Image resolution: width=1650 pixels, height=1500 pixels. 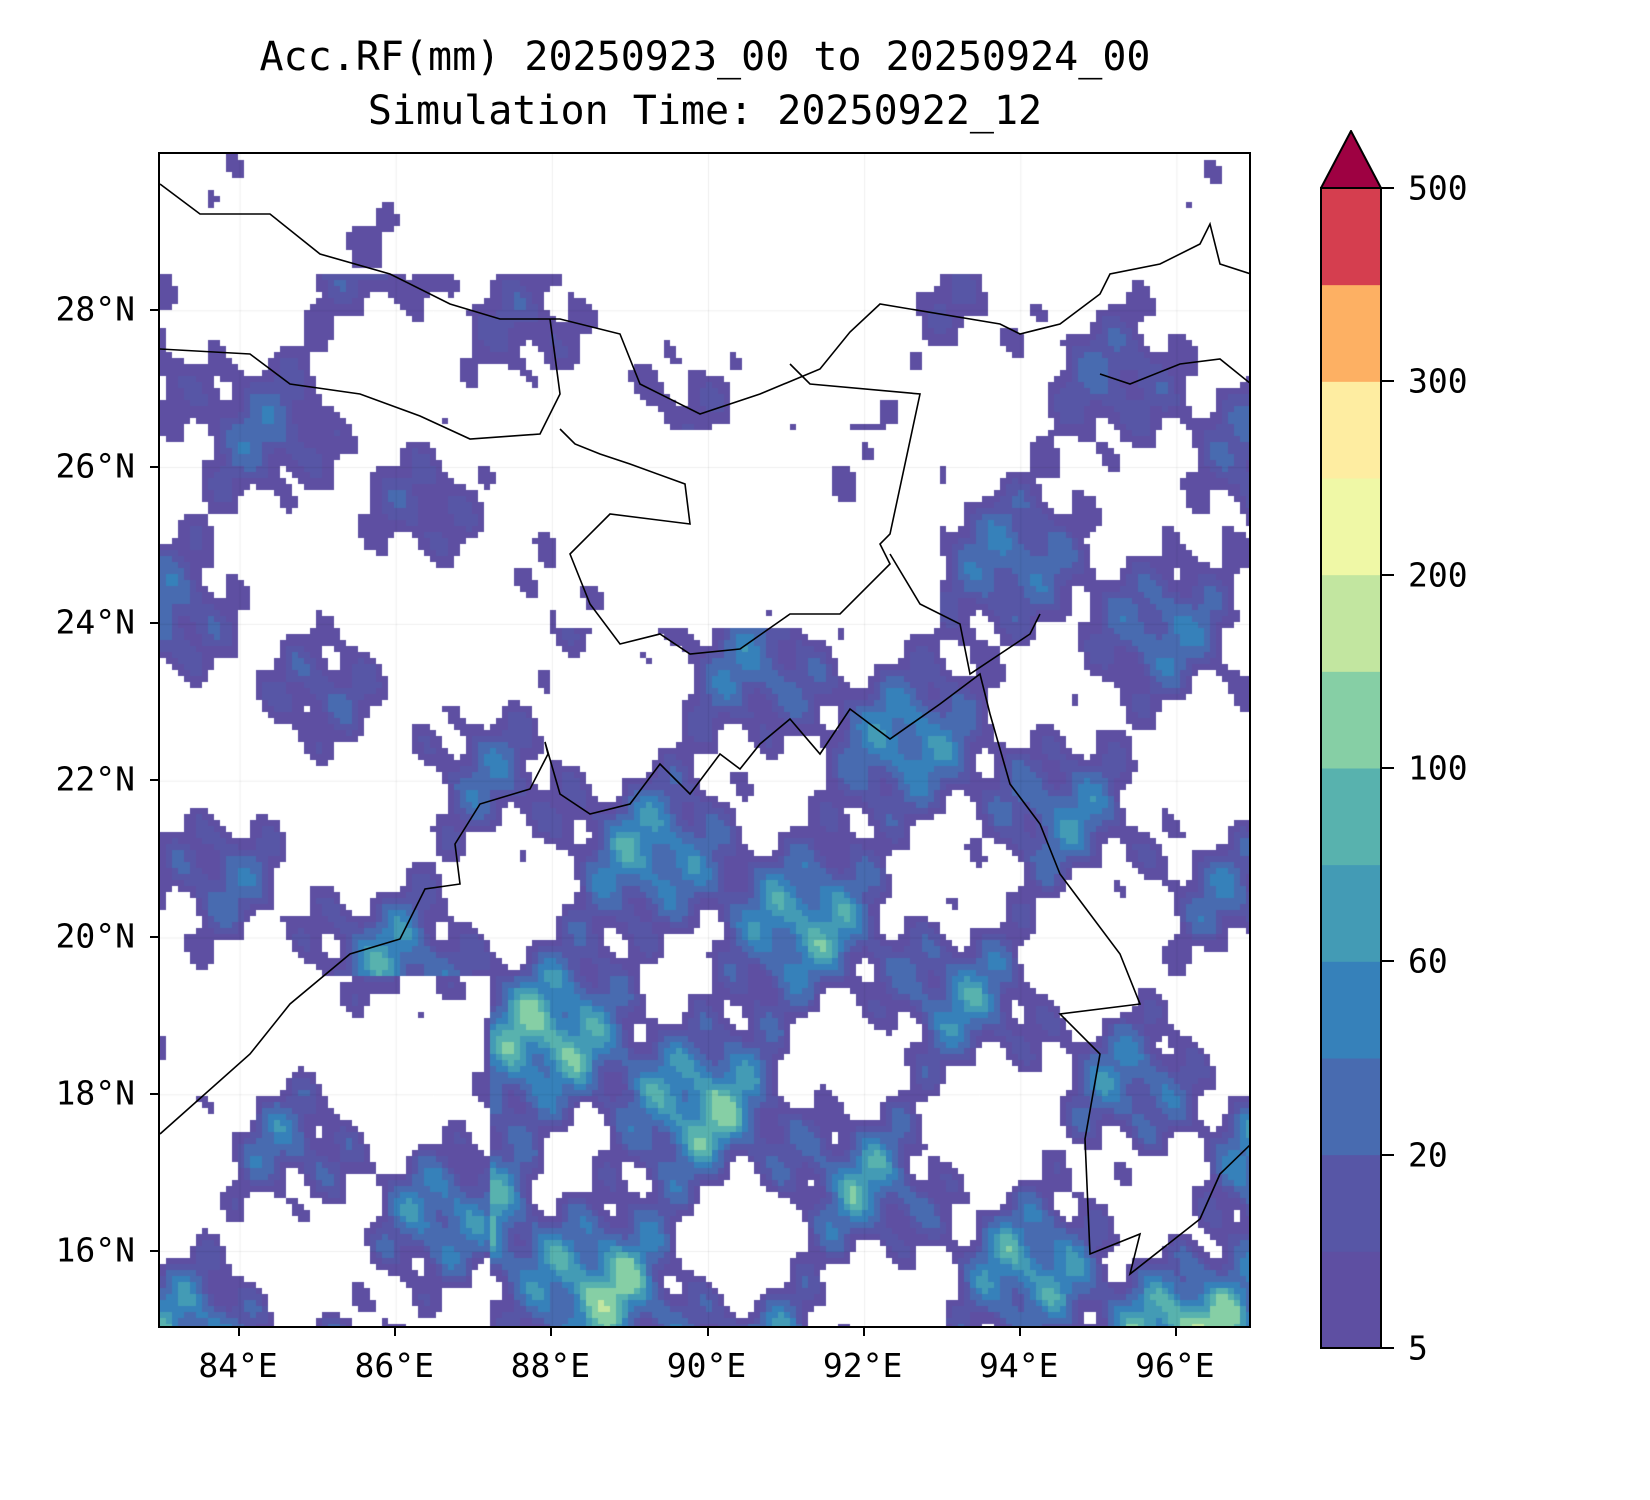 What do you see at coordinates (95, 779) in the screenshot?
I see `y-tick-label: 22°N` at bounding box center [95, 779].